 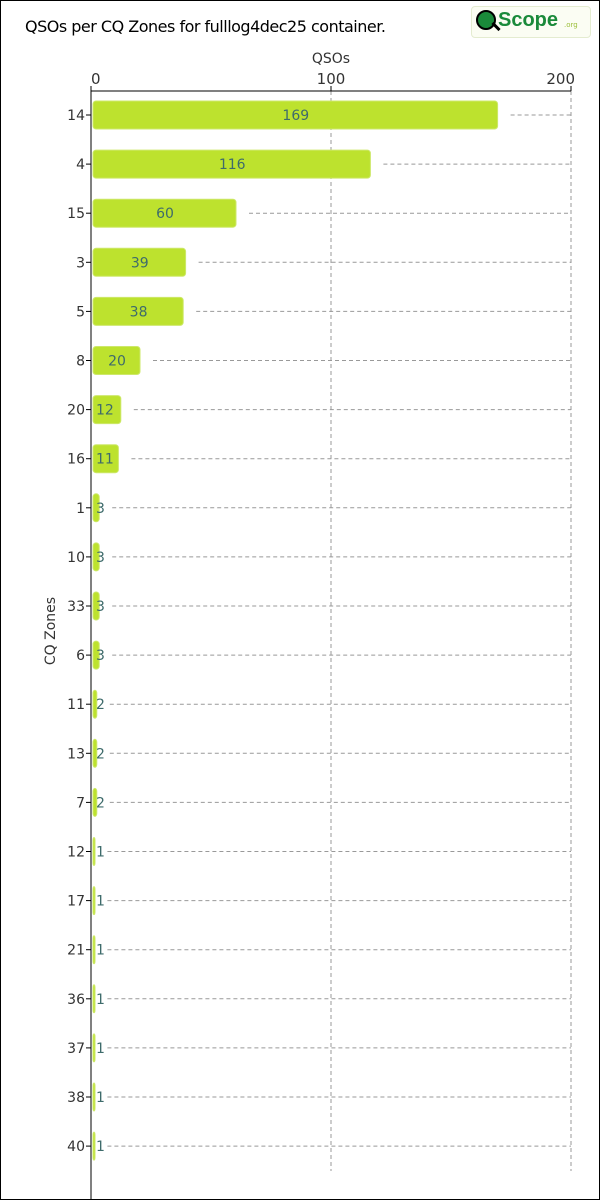 What do you see at coordinates (76, 902) in the screenshot?
I see `y-tick-label: 17` at bounding box center [76, 902].